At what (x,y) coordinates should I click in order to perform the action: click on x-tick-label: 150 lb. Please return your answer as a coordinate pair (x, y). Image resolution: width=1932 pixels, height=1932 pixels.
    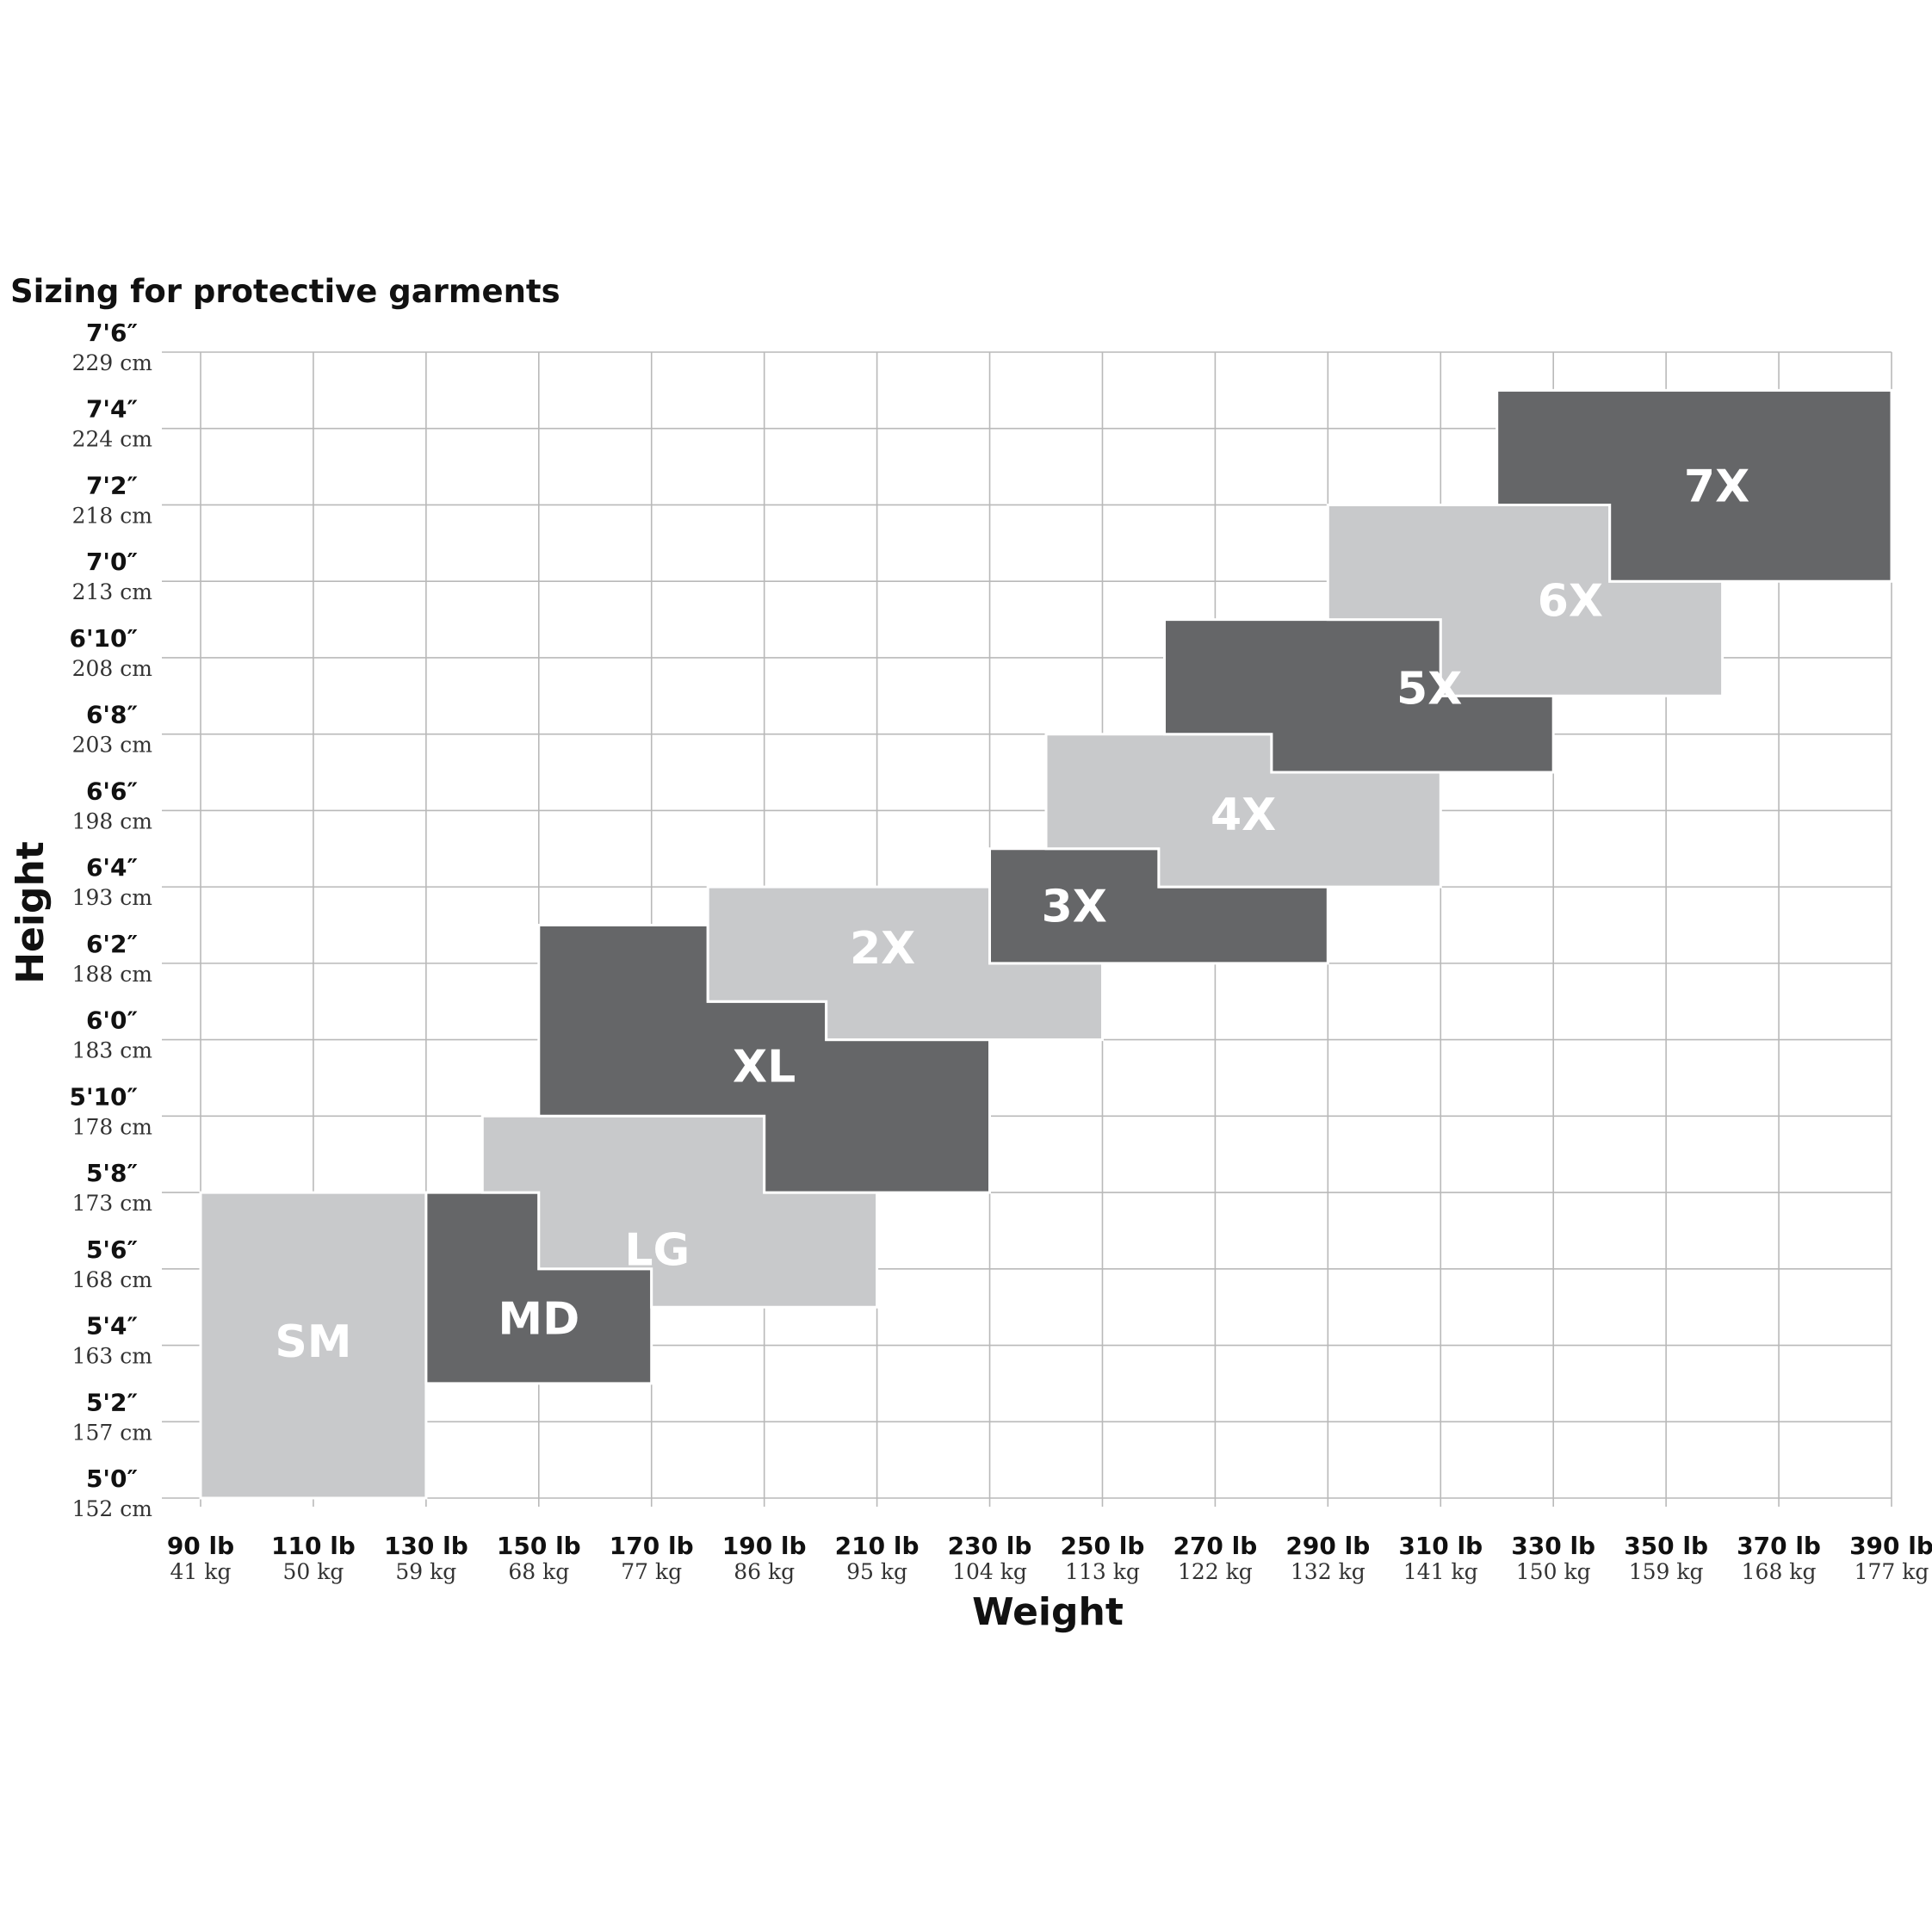
    Looking at the image, I should click on (539, 1546).